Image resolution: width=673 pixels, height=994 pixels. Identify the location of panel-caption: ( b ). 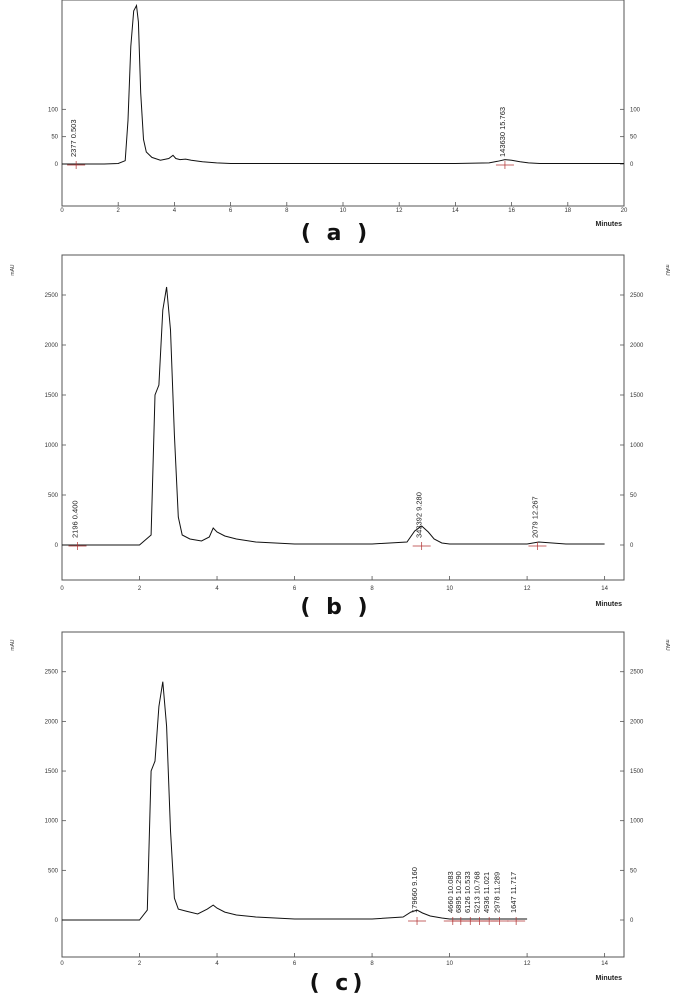
(335, 607).